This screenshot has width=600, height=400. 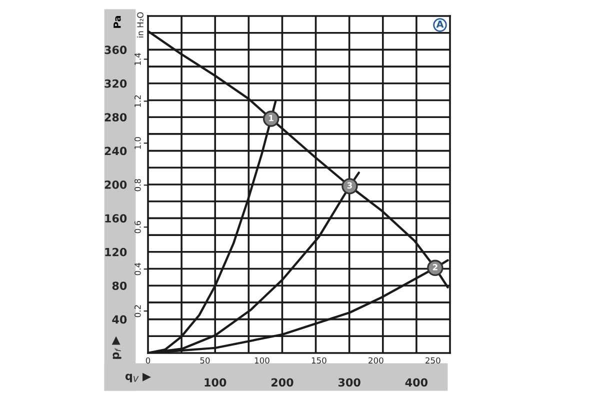 What do you see at coordinates (115, 83) in the screenshot?
I see `y-tick-label: 320` at bounding box center [115, 83].